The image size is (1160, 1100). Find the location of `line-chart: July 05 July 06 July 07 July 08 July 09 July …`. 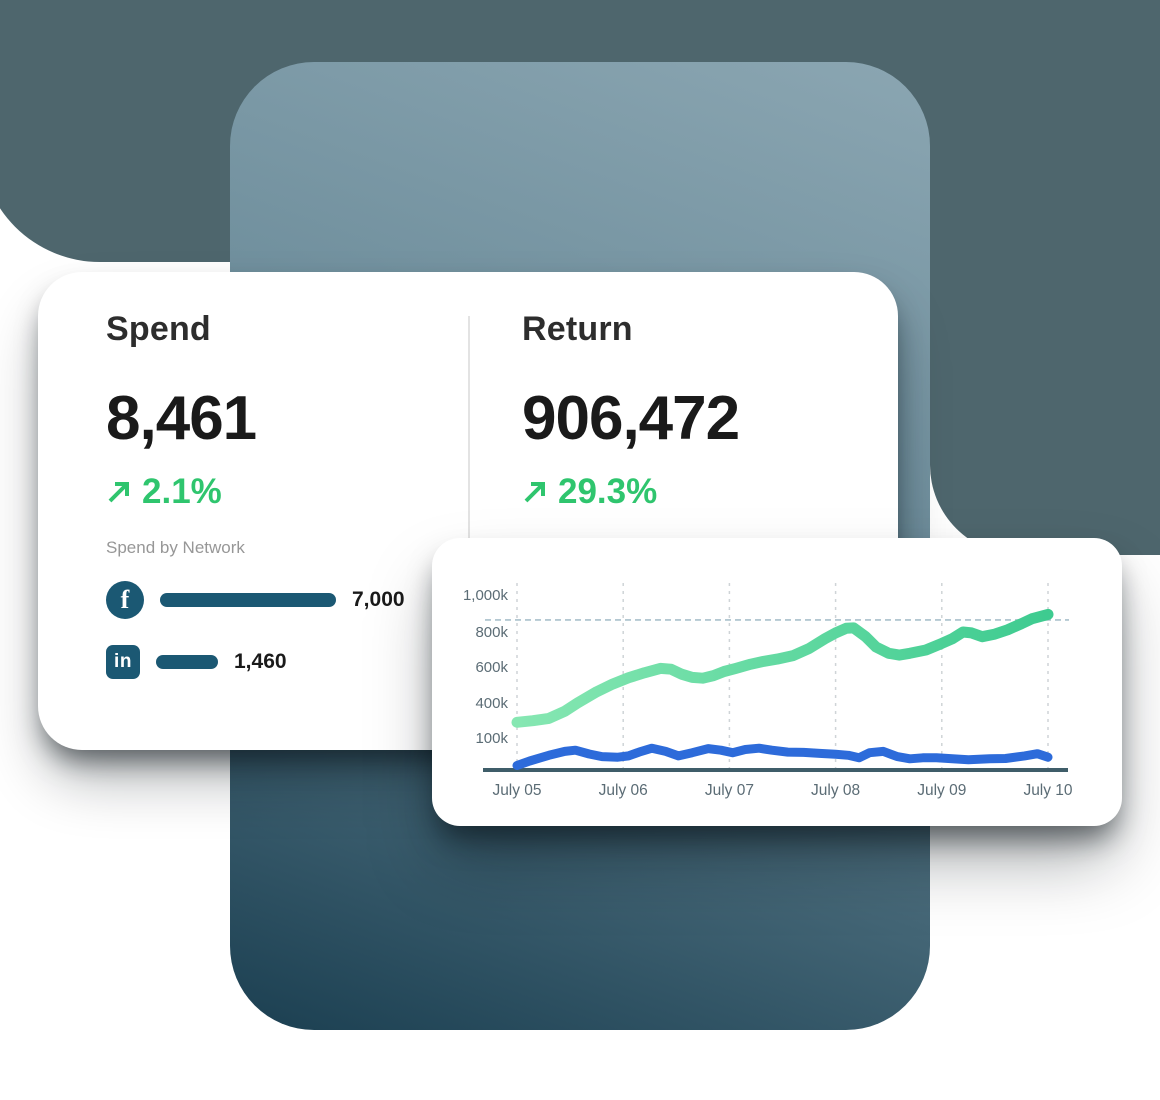

line-chart: July 05 July 06 July 07 July 08 July 09 July … is located at coordinates (768, 691).